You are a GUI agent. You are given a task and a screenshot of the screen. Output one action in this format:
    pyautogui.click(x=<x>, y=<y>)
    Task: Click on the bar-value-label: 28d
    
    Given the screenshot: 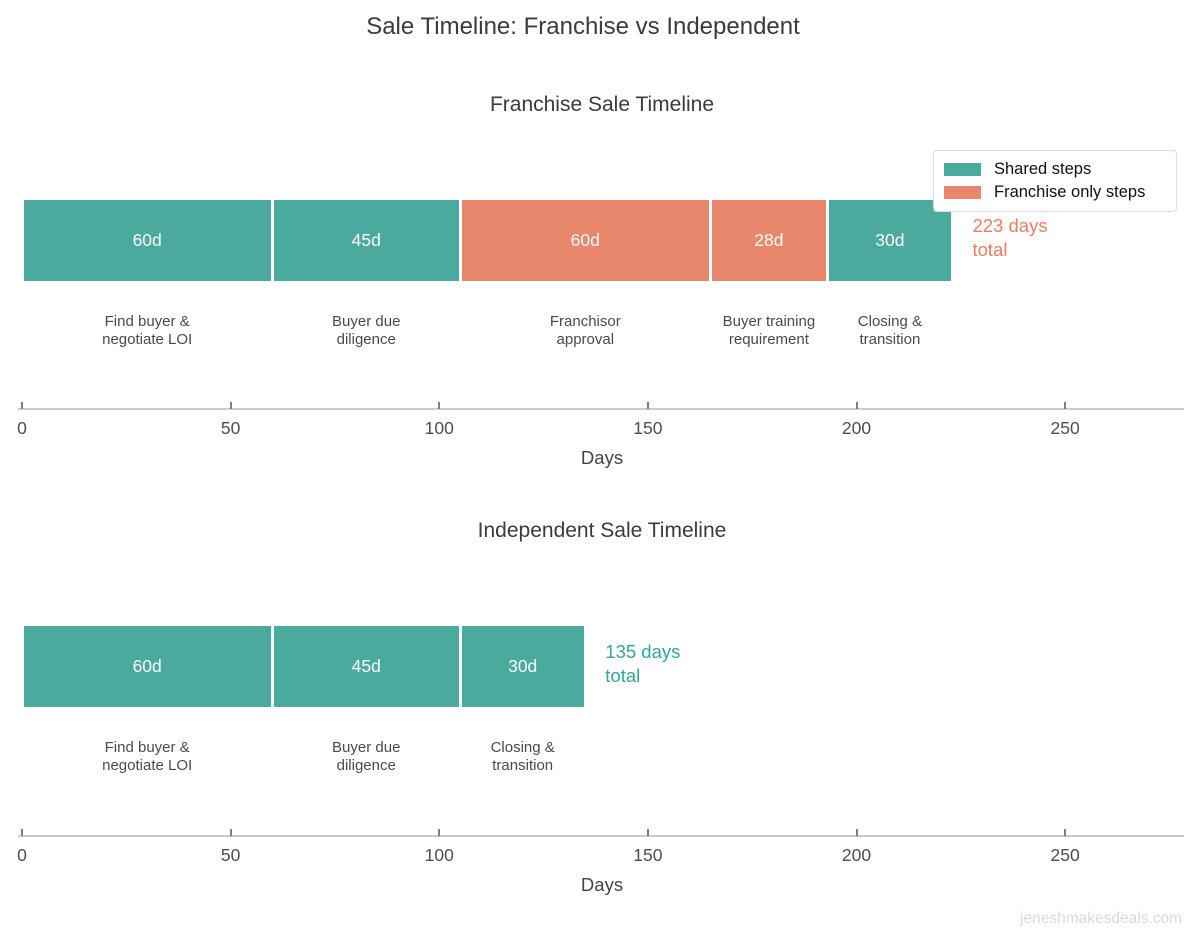 What is the action you would take?
    pyautogui.click(x=769, y=240)
    